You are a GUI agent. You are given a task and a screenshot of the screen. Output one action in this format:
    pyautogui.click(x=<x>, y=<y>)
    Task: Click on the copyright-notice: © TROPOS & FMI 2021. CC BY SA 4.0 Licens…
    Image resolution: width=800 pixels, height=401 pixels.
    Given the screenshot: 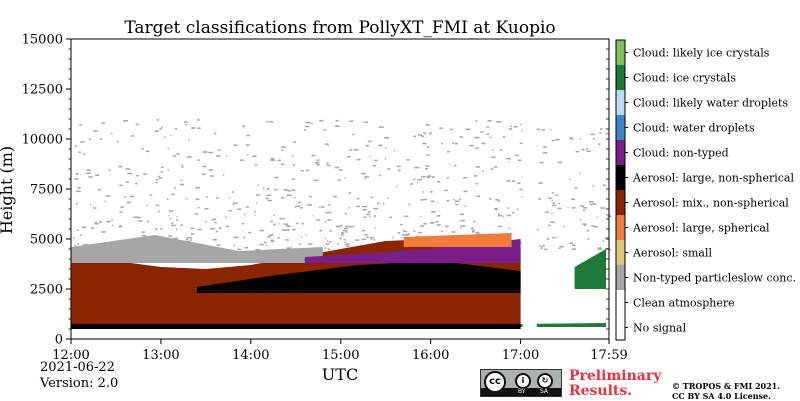 What is the action you would take?
    pyautogui.click(x=726, y=391)
    